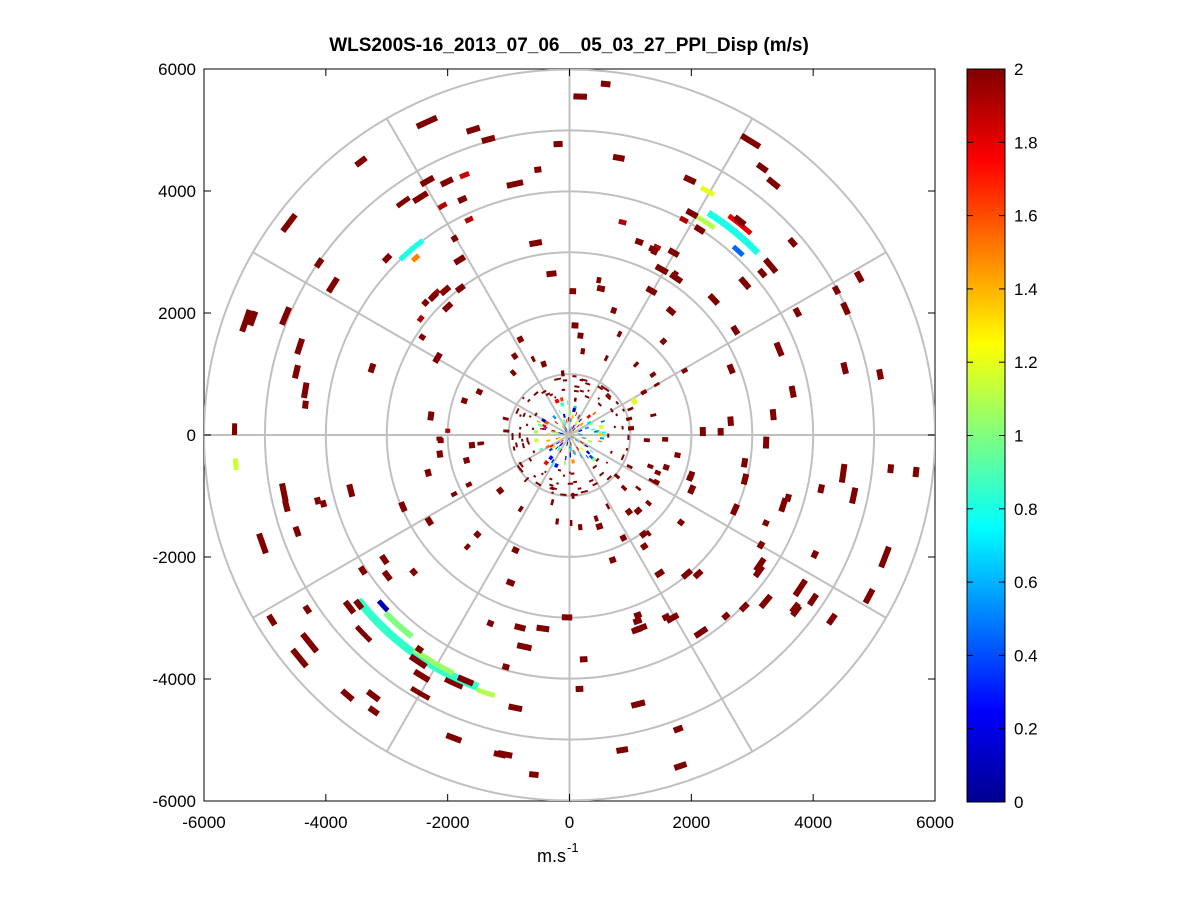  What do you see at coordinates (177, 191) in the screenshot?
I see `y-tick-label: 4000` at bounding box center [177, 191].